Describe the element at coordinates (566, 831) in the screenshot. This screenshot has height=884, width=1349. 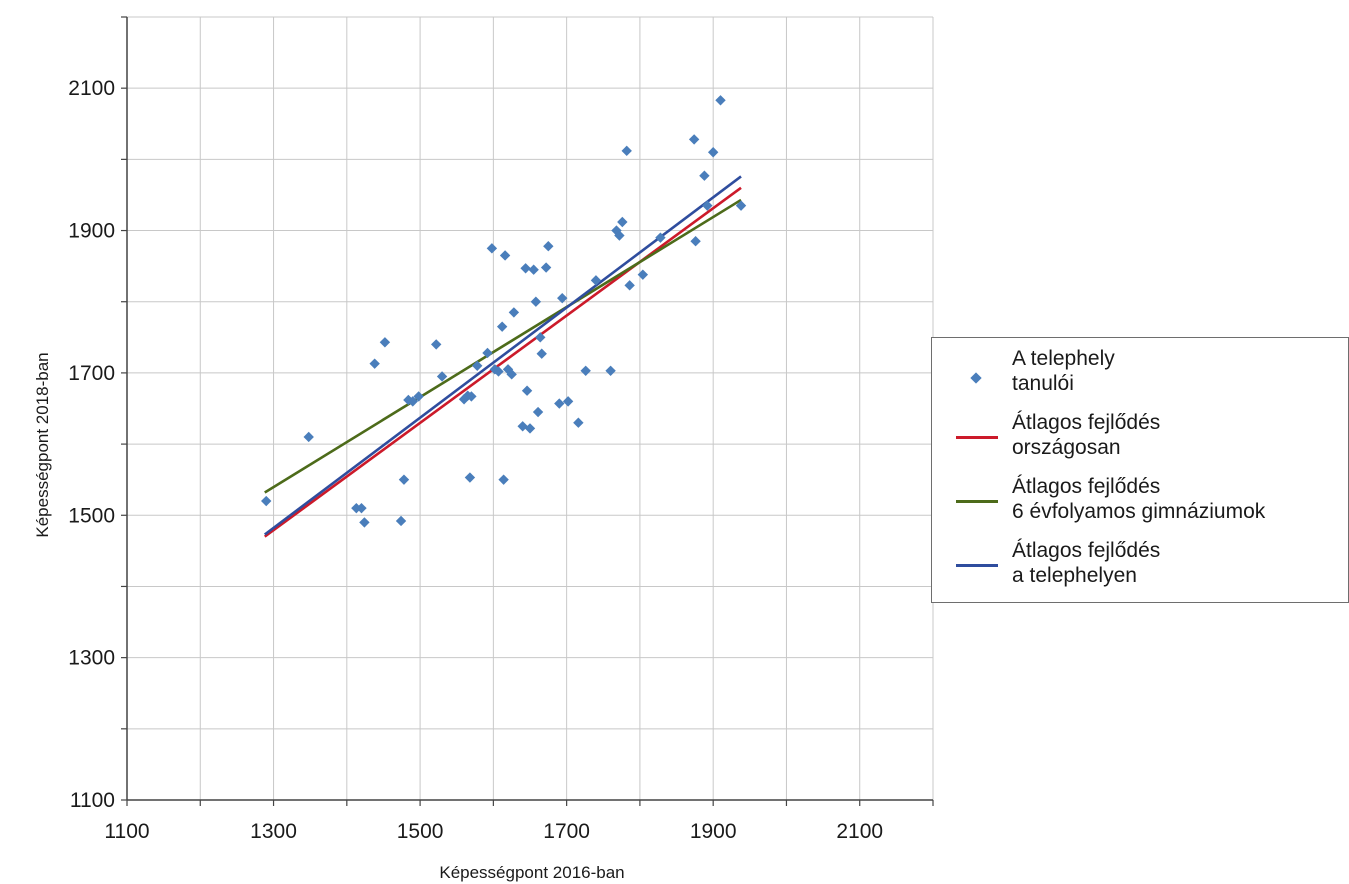
I see `x-tick-label: 1700` at that location.